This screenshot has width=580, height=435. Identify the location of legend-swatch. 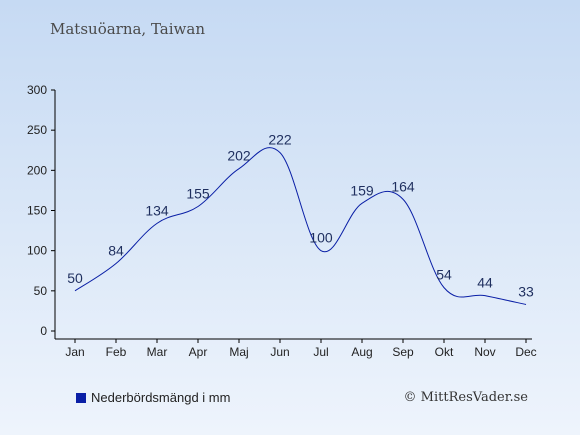
(81, 397).